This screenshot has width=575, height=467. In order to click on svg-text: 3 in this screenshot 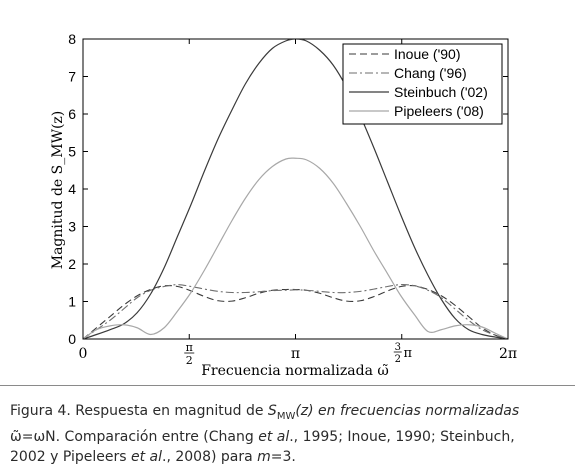, I will do `click(398, 347)`.